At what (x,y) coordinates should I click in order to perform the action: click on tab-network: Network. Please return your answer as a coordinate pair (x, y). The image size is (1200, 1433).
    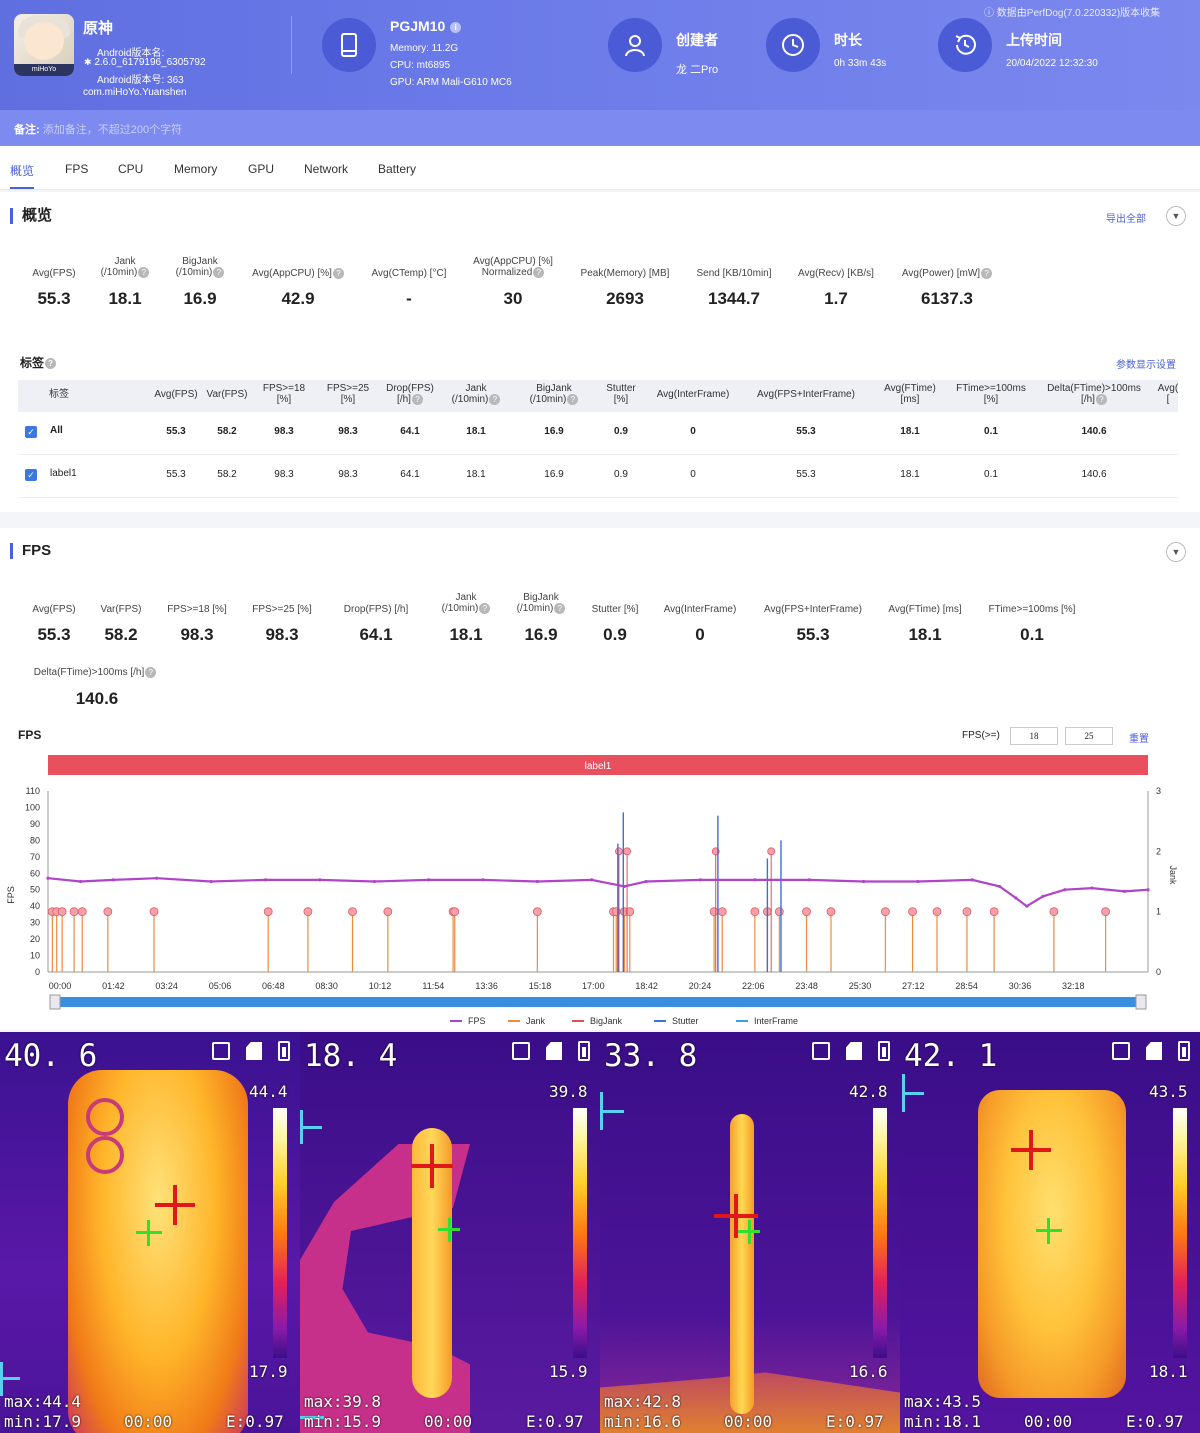
    Looking at the image, I should click on (326, 169).